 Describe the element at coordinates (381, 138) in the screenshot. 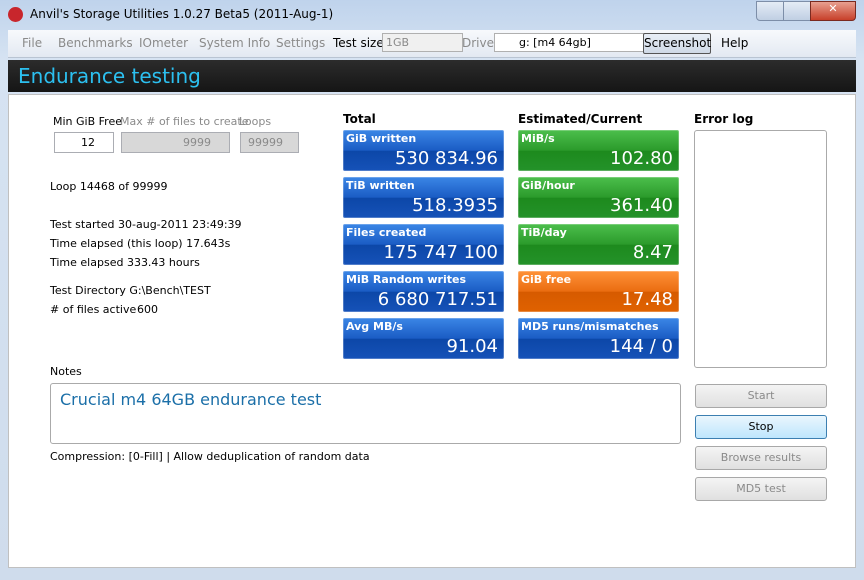

I see `tile-label: GiB written` at that location.